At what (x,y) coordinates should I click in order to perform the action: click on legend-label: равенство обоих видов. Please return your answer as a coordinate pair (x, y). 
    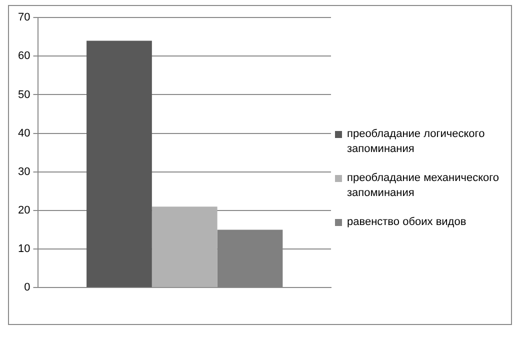
    Looking at the image, I should click on (406, 222).